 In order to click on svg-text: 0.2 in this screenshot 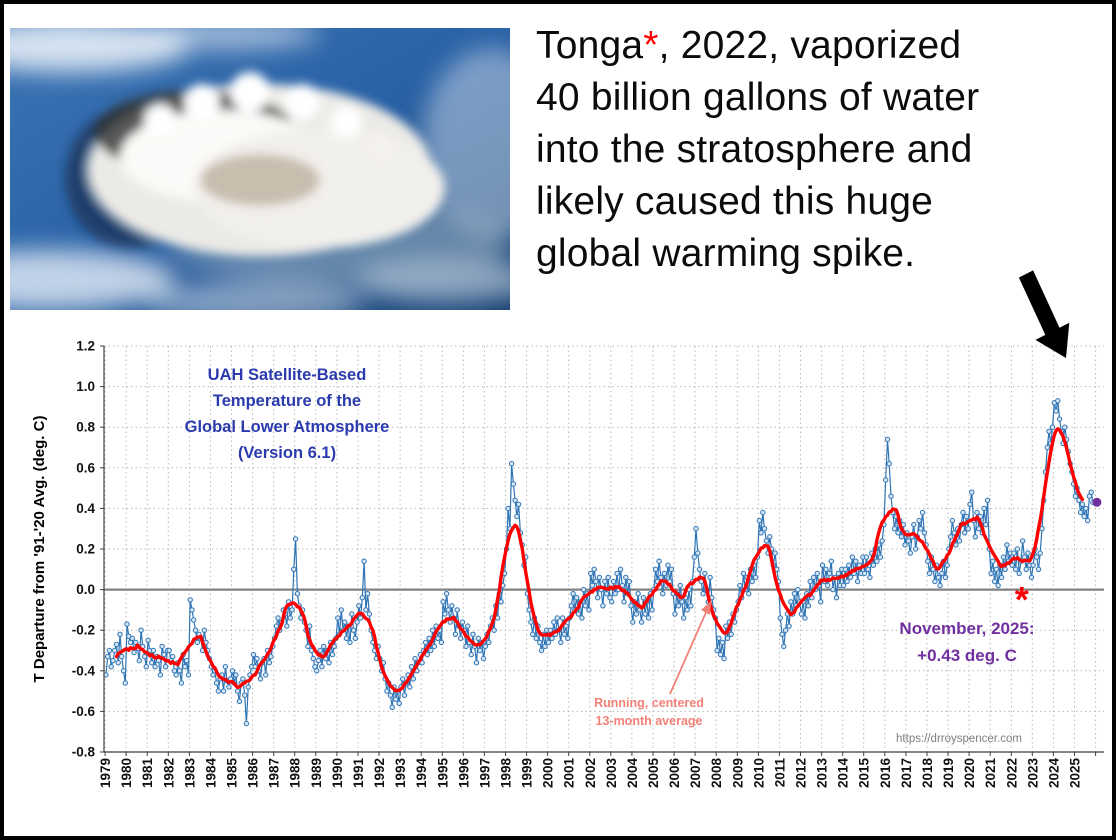, I will do `click(85, 549)`.